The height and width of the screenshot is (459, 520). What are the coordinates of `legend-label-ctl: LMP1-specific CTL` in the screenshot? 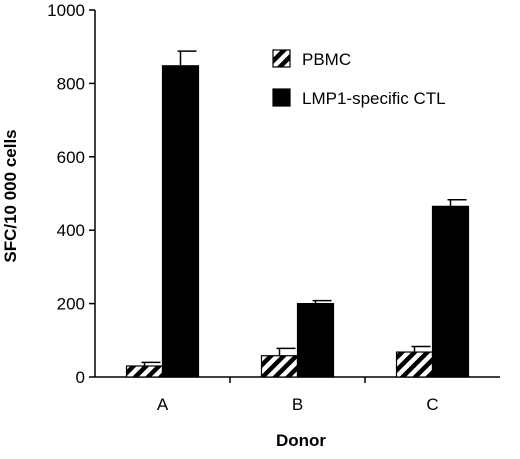 It's located at (374, 98).